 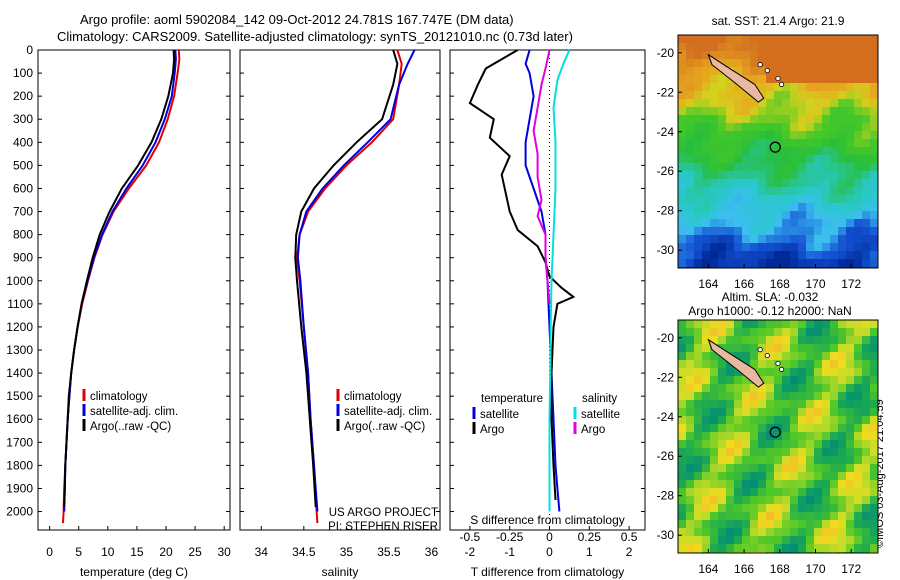 What do you see at coordinates (778, 78) in the screenshot?
I see `islet-icon` at bounding box center [778, 78].